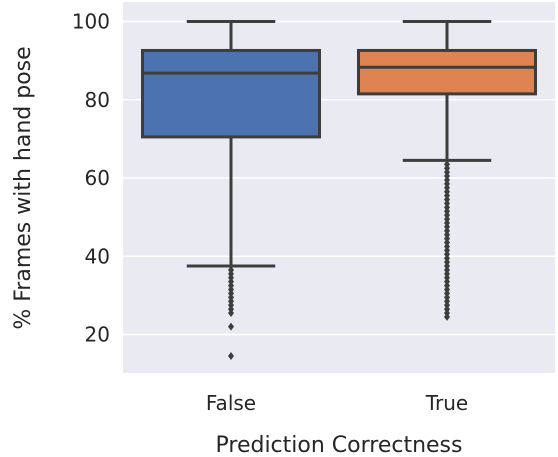 Image resolution: width=558 pixels, height=457 pixels. I want to click on y-tick-label-60: 60, so click(97, 178).